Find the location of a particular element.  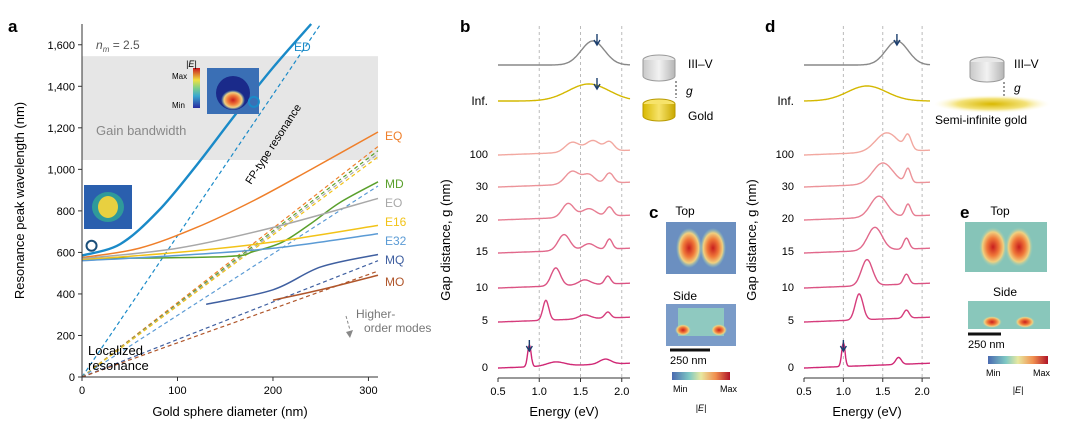

a-y-tick-label: 800 is located at coordinates (66, 212).